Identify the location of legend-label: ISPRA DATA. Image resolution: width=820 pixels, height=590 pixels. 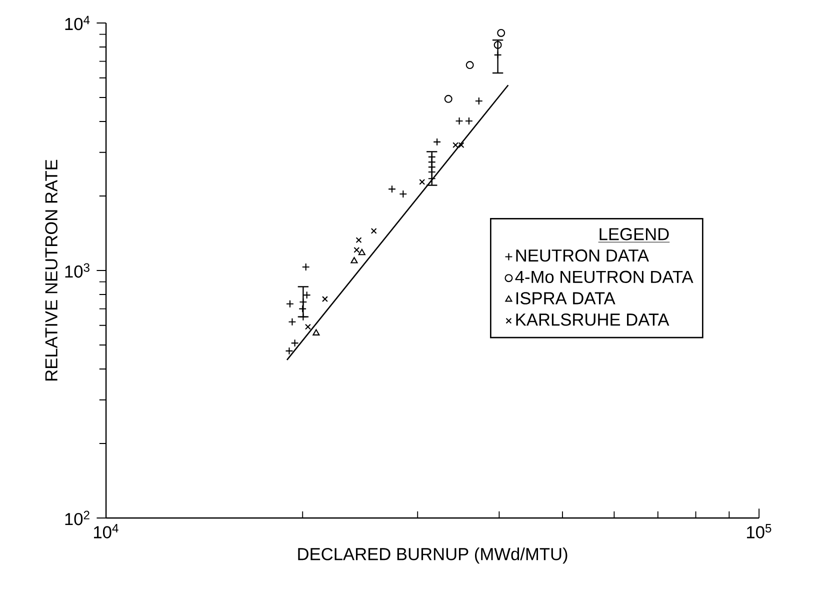
(566, 298).